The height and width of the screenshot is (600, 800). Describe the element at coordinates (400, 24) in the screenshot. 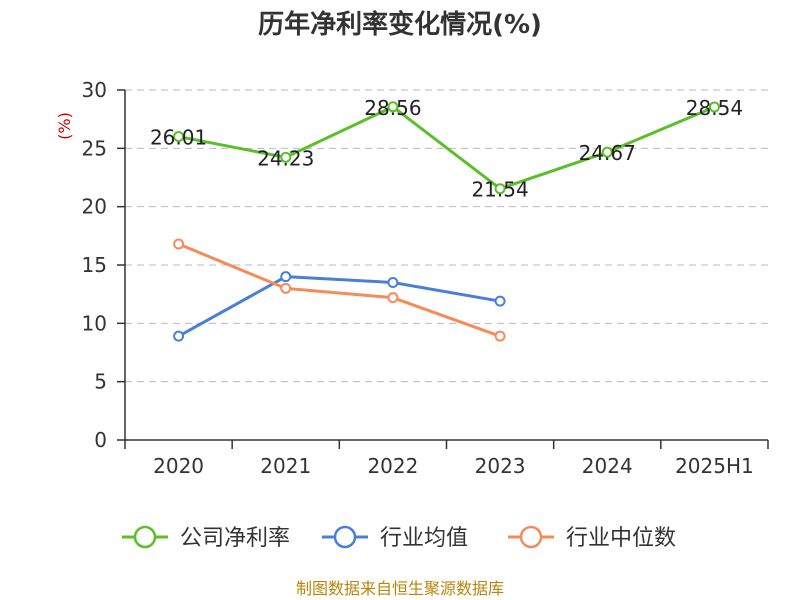

I see `chart-title: 历年净利率变化情况(%)` at that location.